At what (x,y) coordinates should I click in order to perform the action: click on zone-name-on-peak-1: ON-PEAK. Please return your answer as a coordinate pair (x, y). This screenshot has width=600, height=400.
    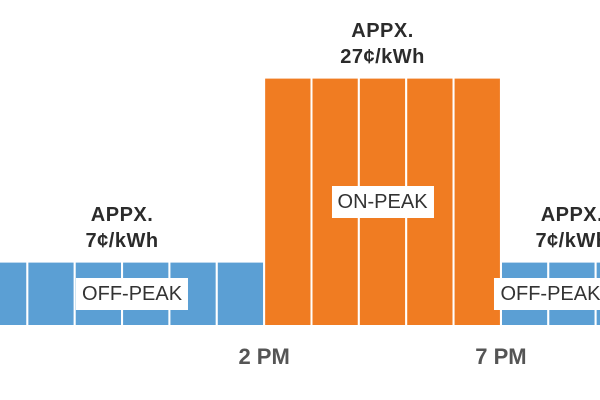
    Looking at the image, I should click on (382, 201).